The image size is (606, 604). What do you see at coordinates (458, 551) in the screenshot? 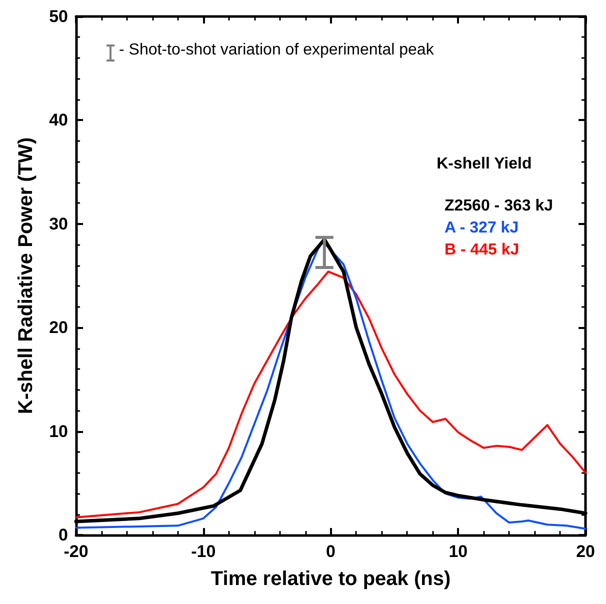
I see `x-tick-label: 10` at bounding box center [458, 551].